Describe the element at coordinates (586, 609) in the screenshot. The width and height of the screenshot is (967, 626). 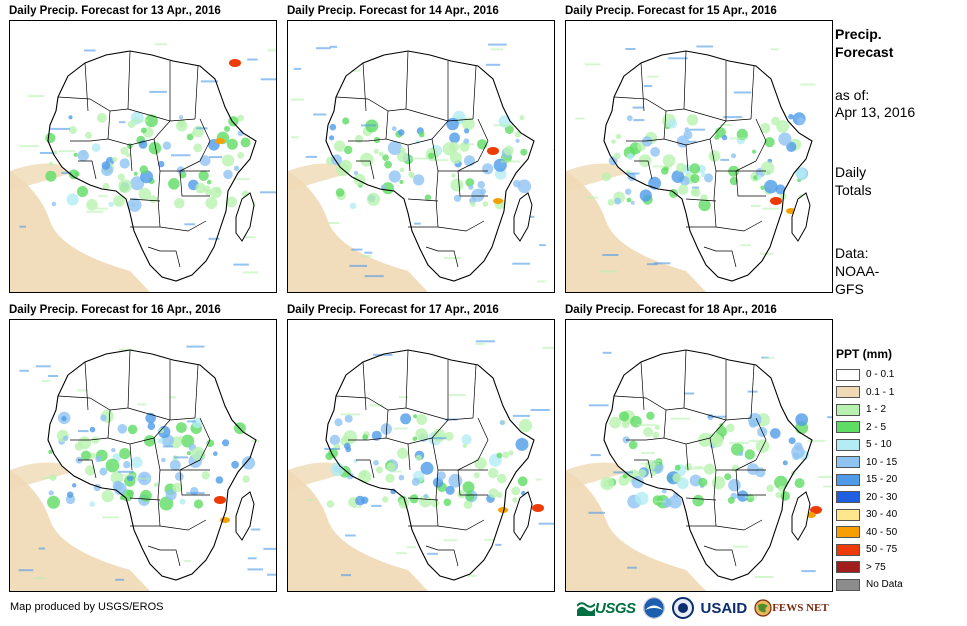
I see `usgs-wave-icon` at that location.